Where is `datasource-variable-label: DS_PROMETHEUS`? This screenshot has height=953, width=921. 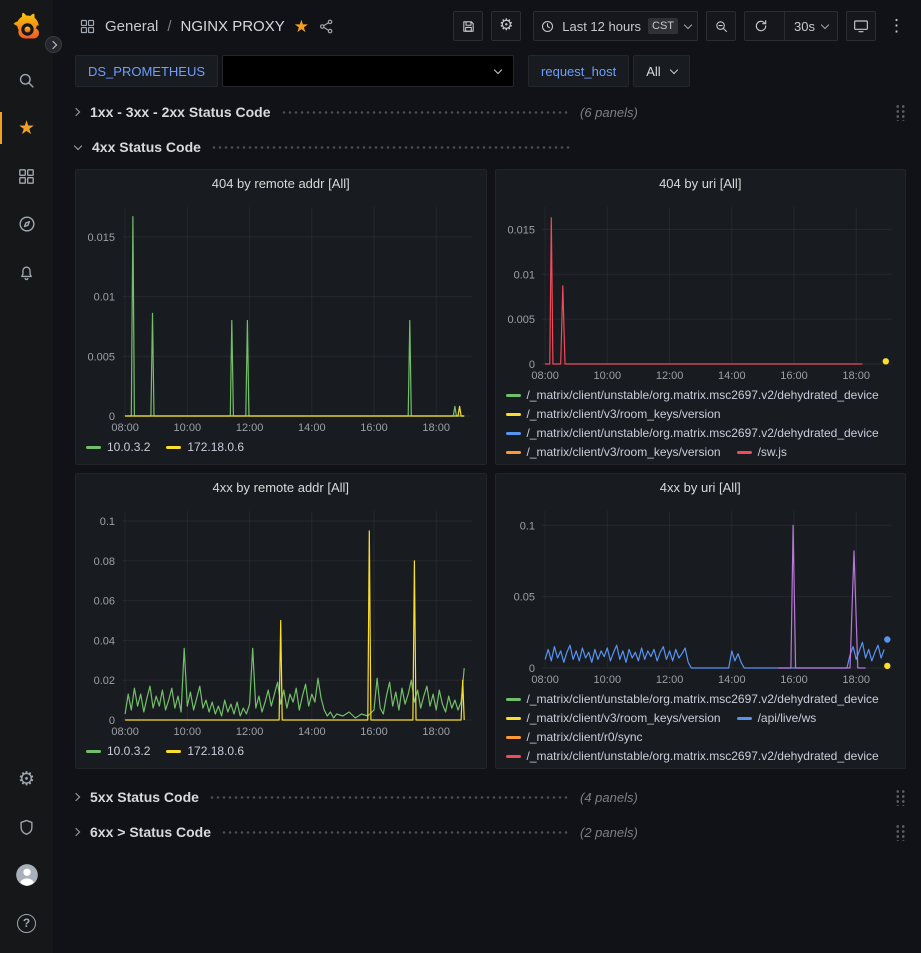
datasource-variable-label: DS_PROMETHEUS is located at coordinates (147, 71).